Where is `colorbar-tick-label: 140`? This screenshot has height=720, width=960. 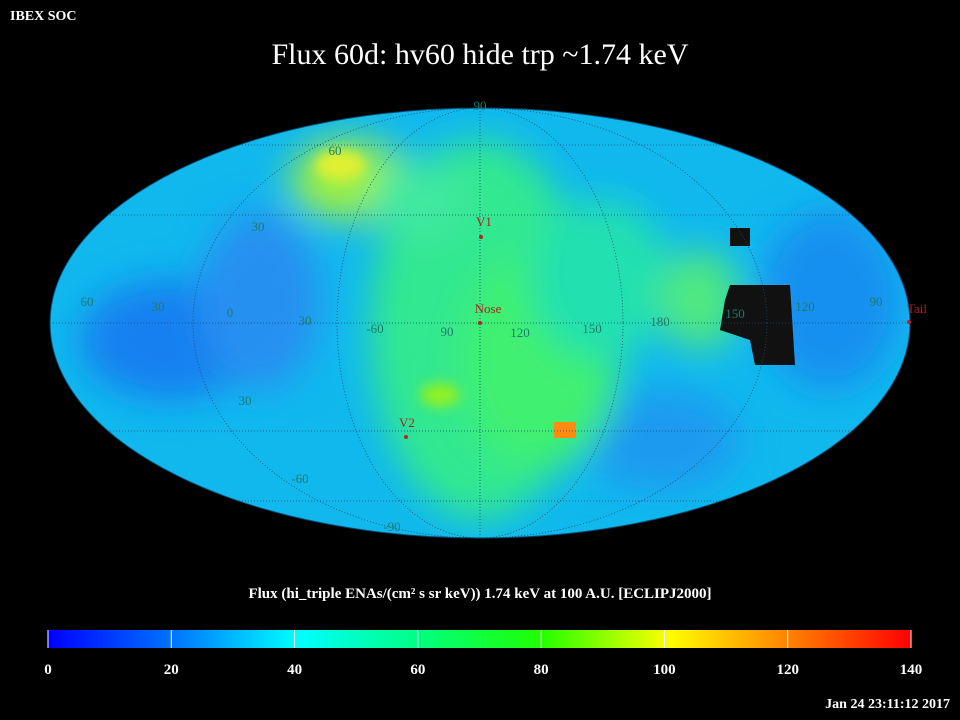 colorbar-tick-label: 140 is located at coordinates (911, 670).